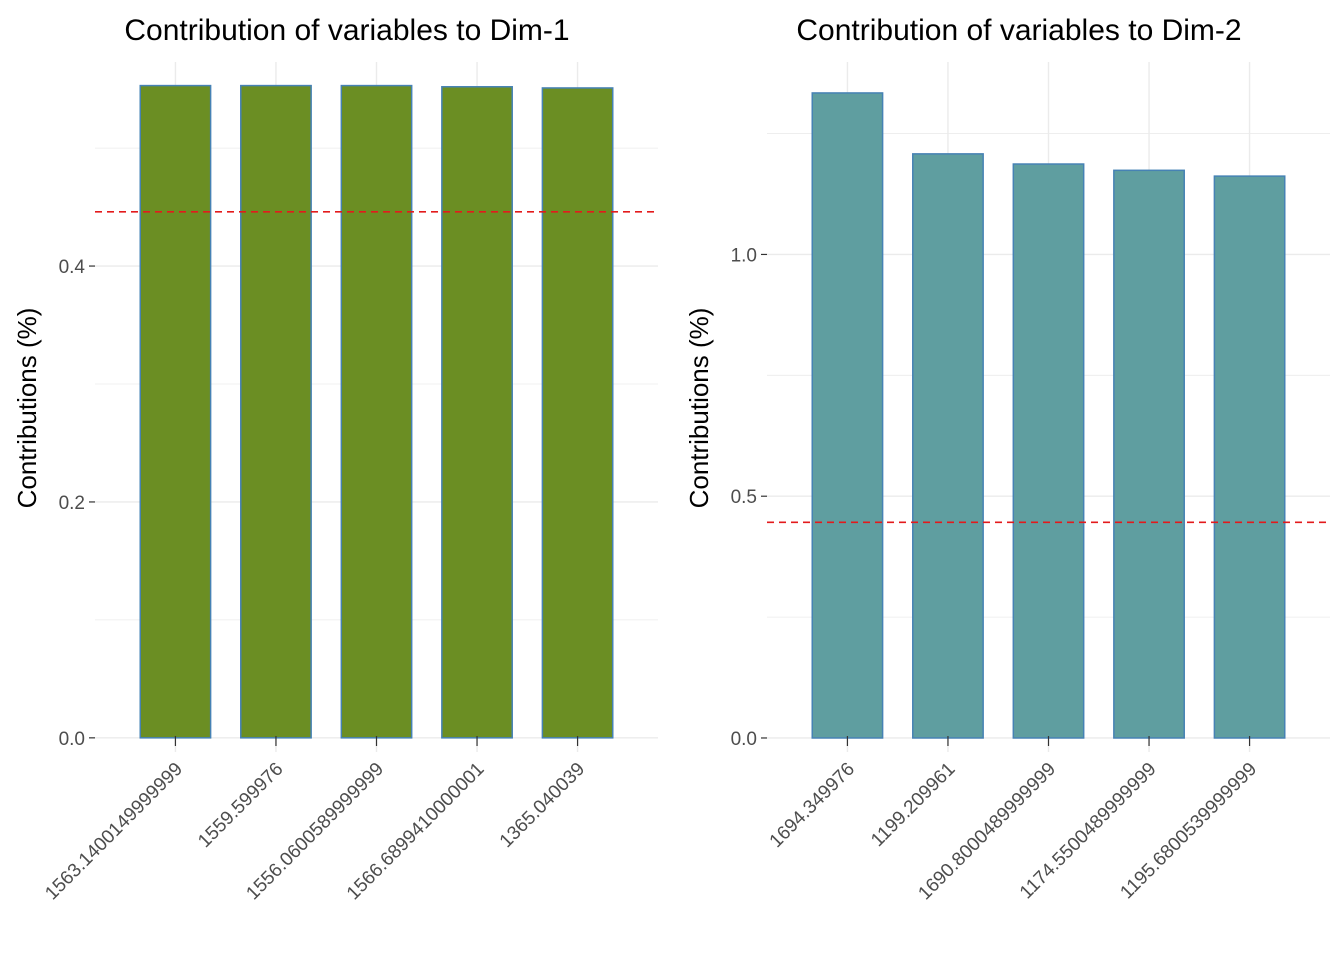 This screenshot has width=1344, height=960. What do you see at coordinates (1018, 30) in the screenshot?
I see `dim2-chart-title: Contribution of variables to Dim-2` at bounding box center [1018, 30].